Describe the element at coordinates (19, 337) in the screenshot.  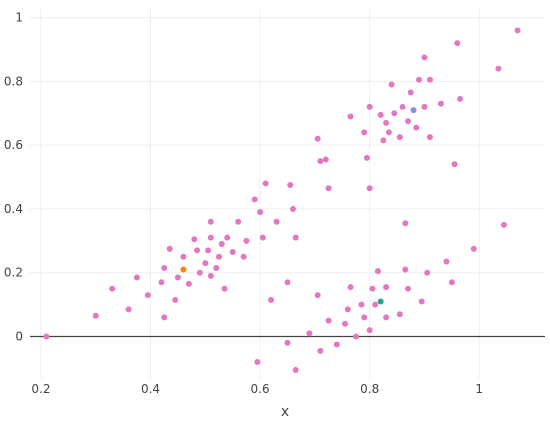
I see `y-tick-label: 0` at that location.